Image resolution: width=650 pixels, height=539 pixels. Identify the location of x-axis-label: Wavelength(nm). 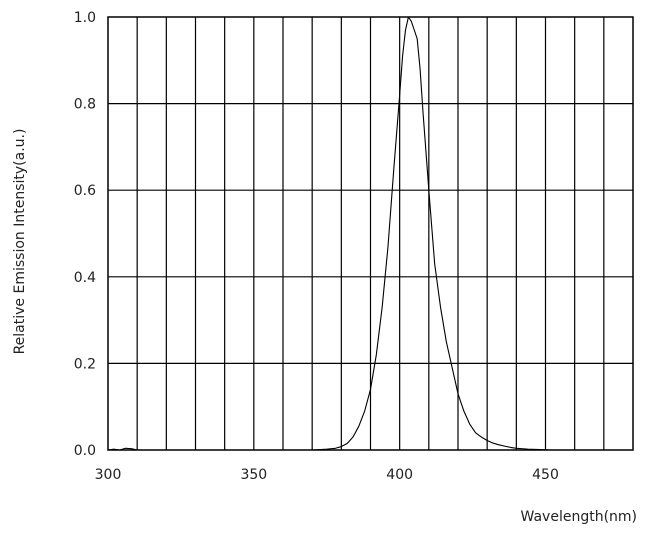
(579, 517).